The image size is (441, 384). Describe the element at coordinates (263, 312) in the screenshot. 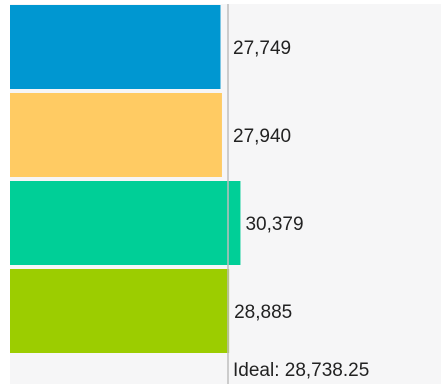

I see `value-label-4: 28,885` at that location.